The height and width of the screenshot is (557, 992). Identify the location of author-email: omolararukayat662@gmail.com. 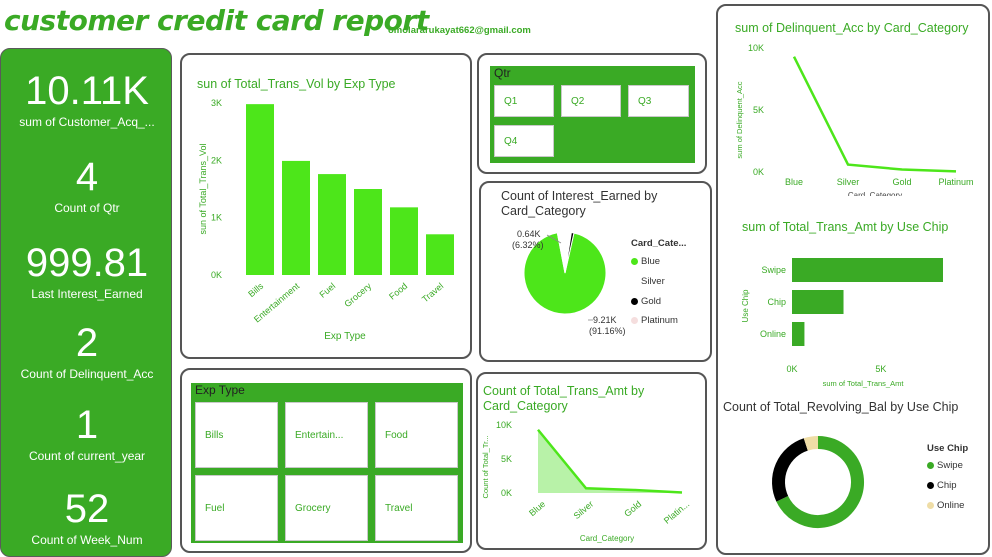
(459, 30).